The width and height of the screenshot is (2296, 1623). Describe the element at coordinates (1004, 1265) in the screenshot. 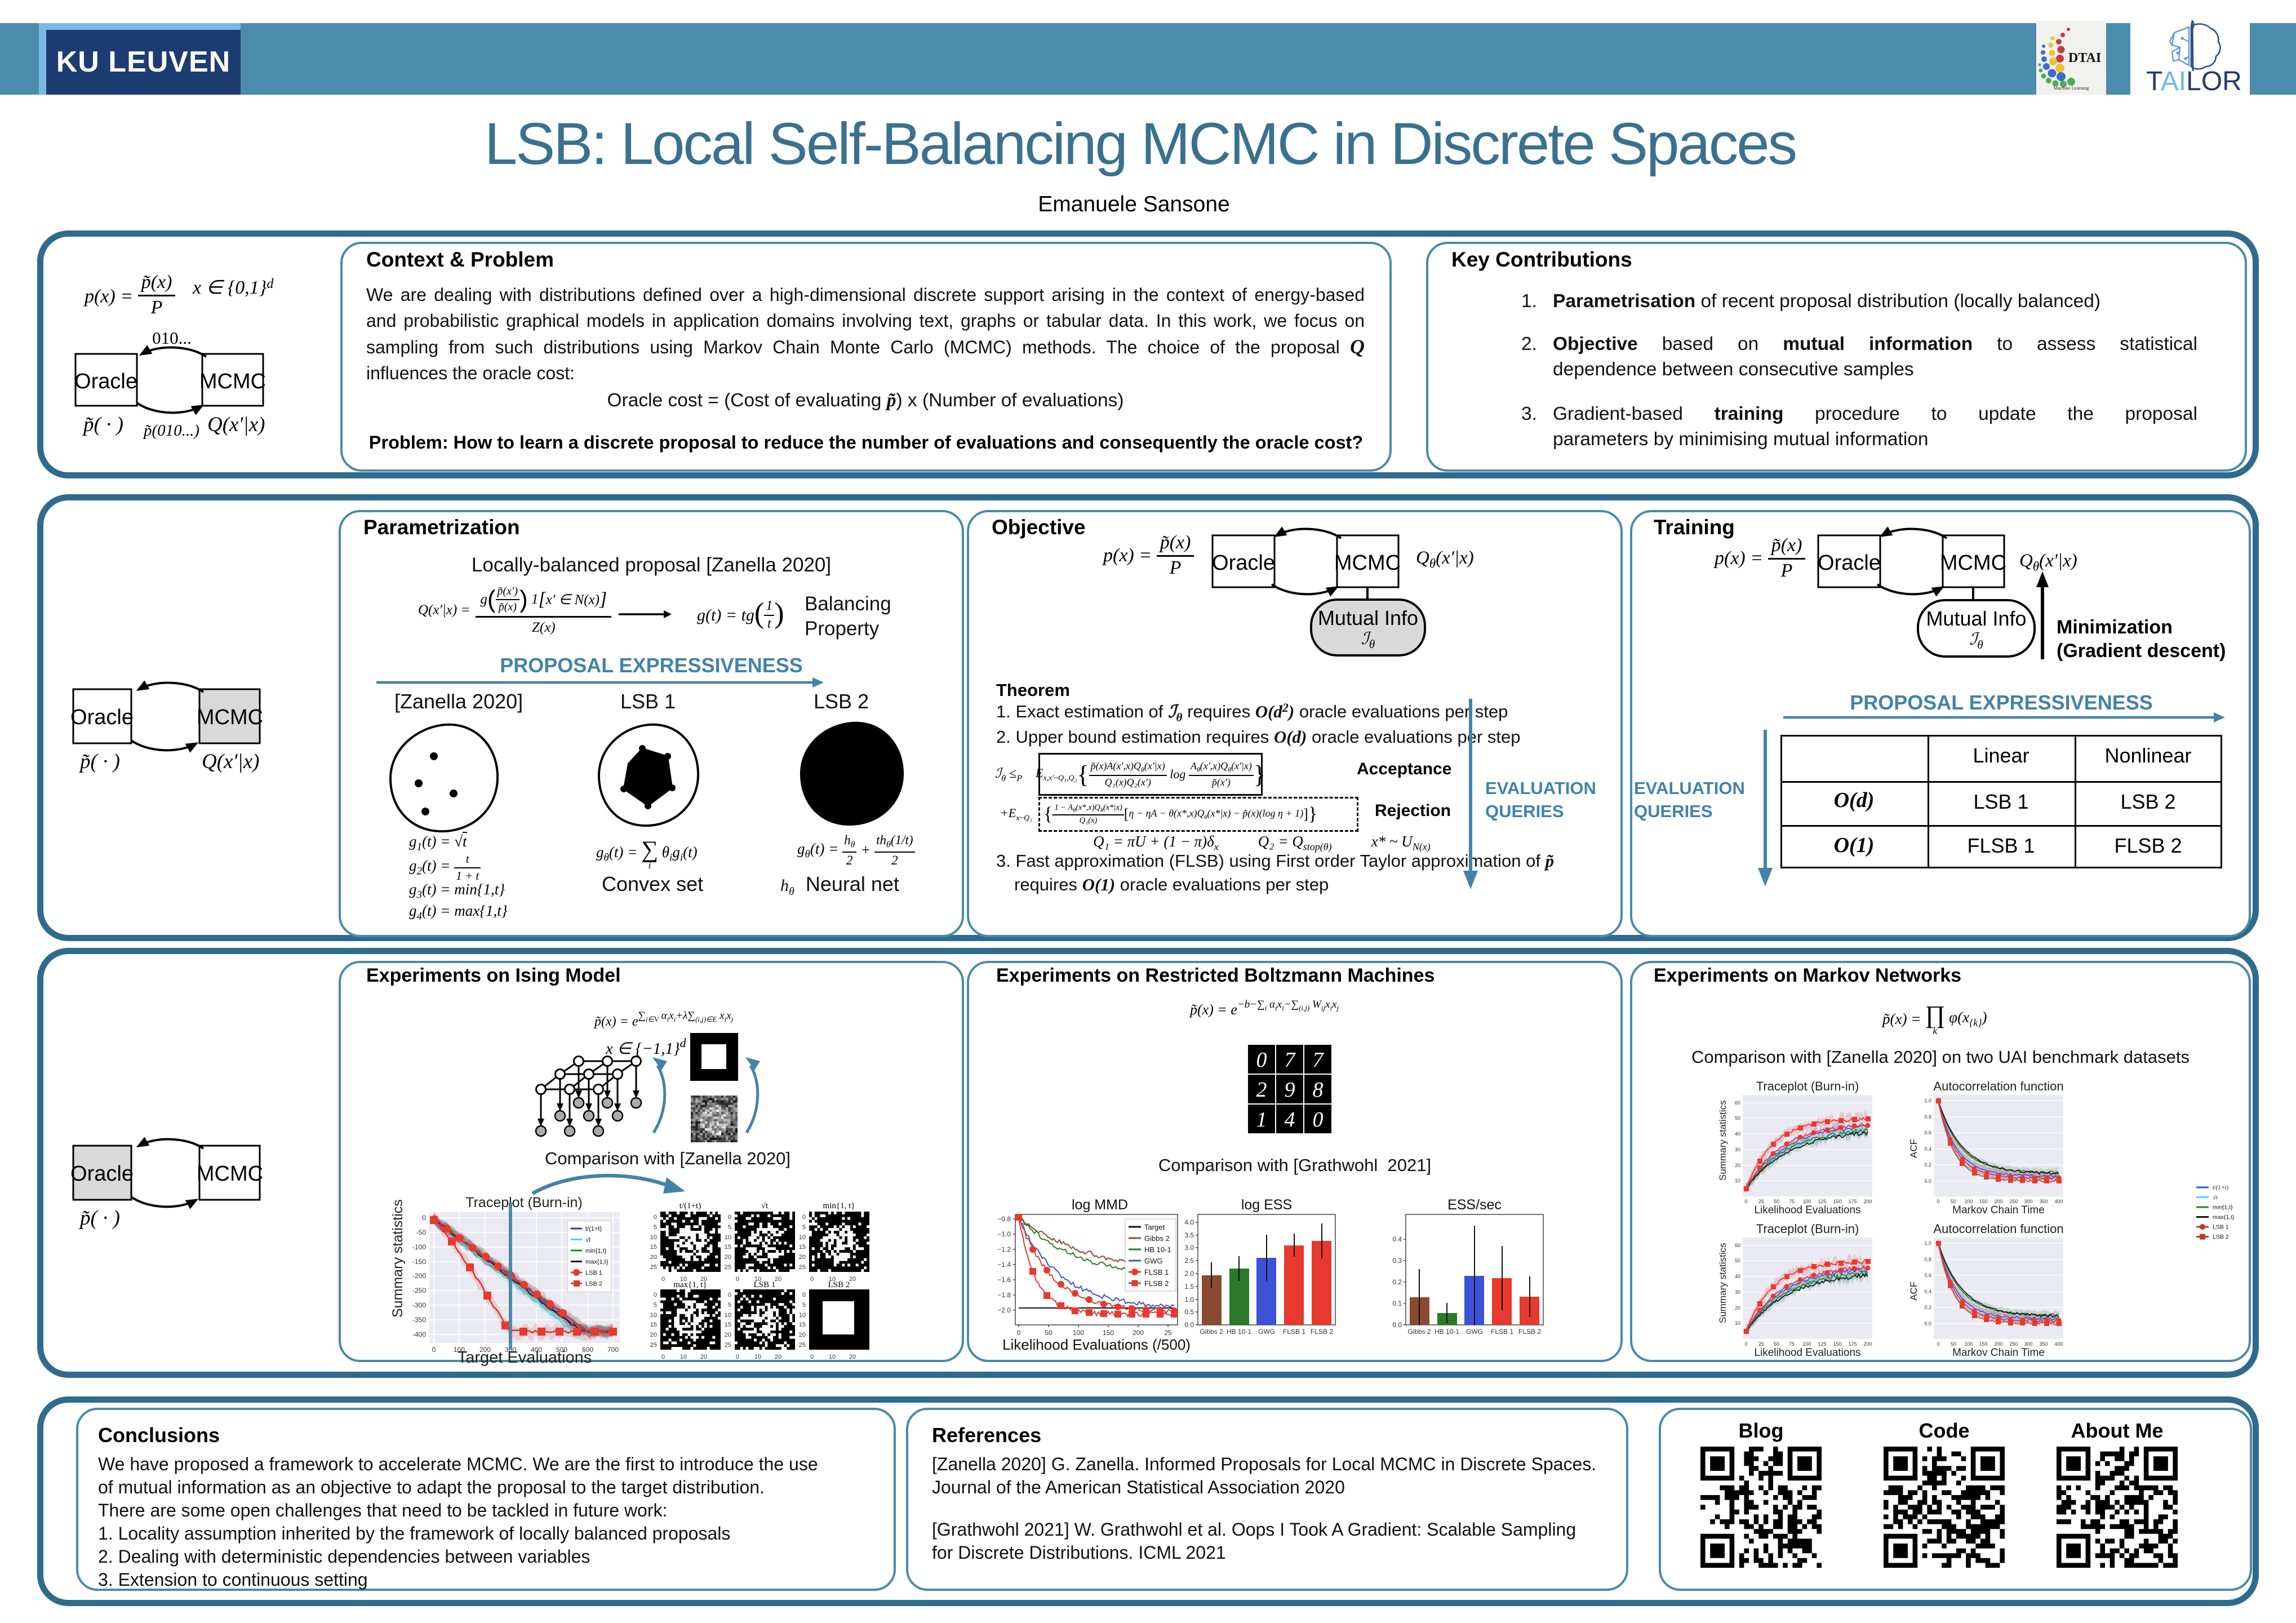

I see `svg-text: −1.4` at that location.